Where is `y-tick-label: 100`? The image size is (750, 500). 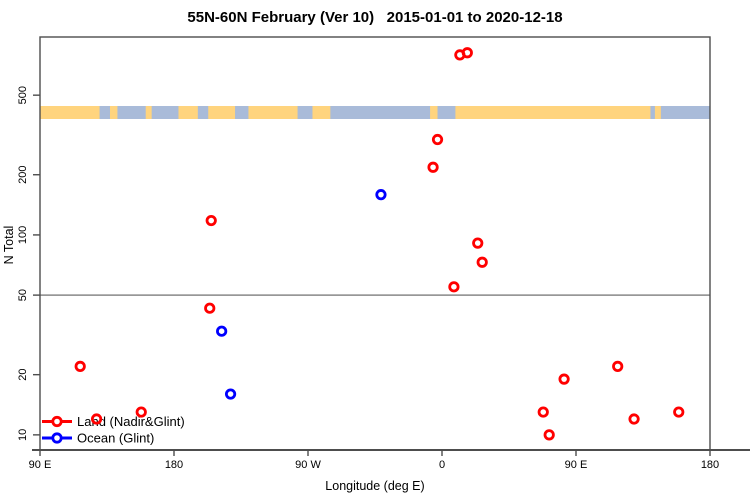 y-tick-label: 100 is located at coordinates (23, 235).